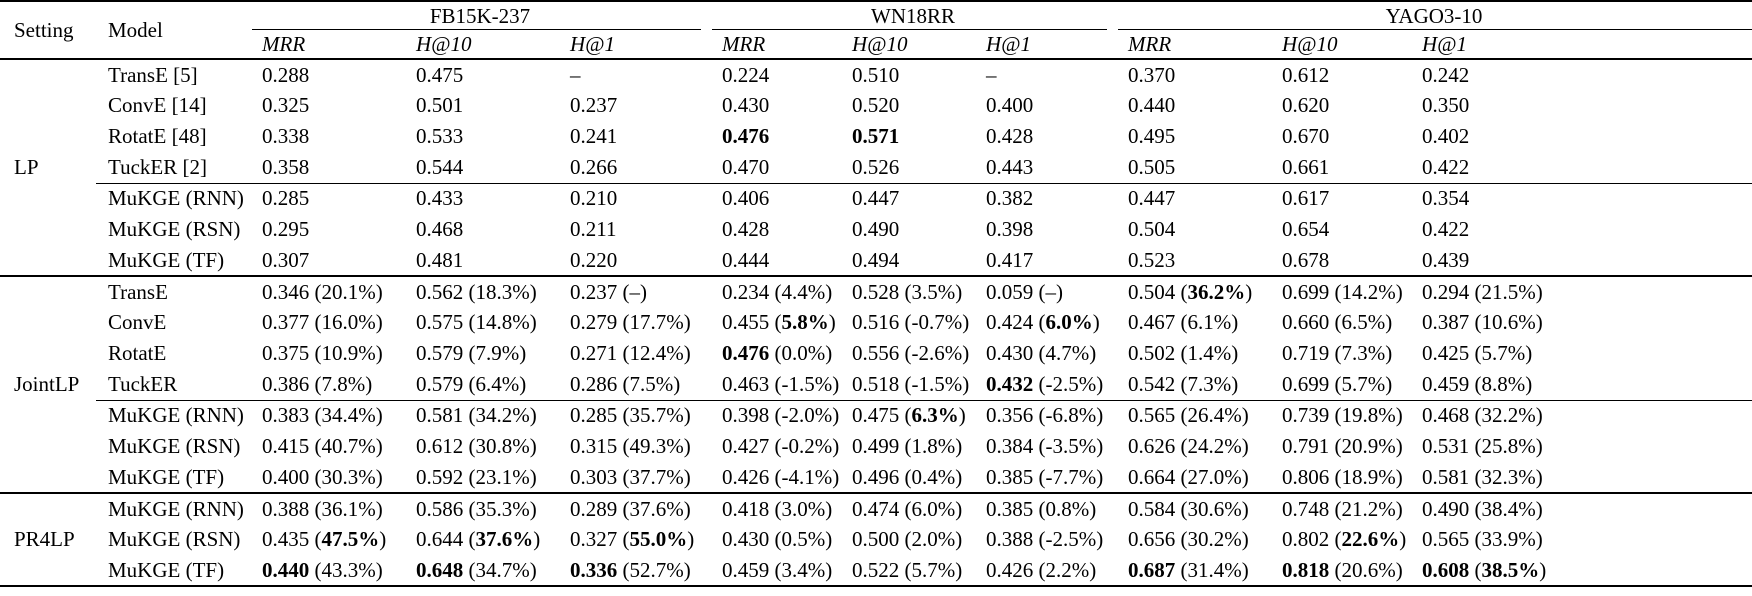 The image size is (1752, 596). Describe the element at coordinates (1337, 353) in the screenshot. I see `metric-cell: 0.719 (7.3%)` at that location.